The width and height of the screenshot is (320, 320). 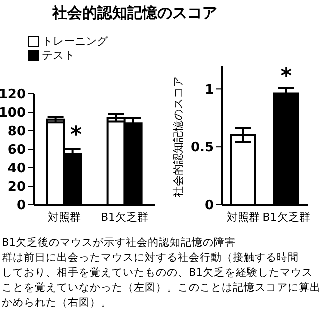 I want to click on text: かめられた（右図）。, so click(x=57, y=303).